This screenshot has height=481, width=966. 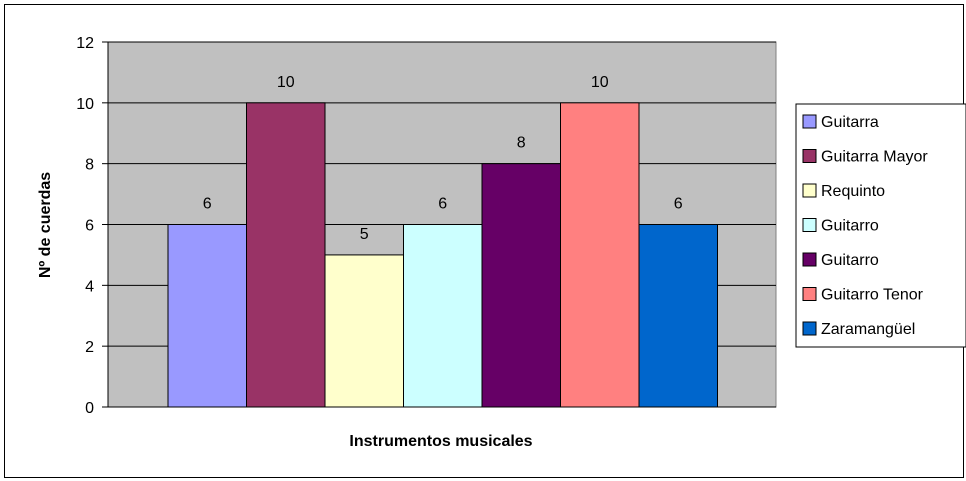 What do you see at coordinates (440, 441) in the screenshot?
I see `x-axis-label: Instrumentos musicales` at bounding box center [440, 441].